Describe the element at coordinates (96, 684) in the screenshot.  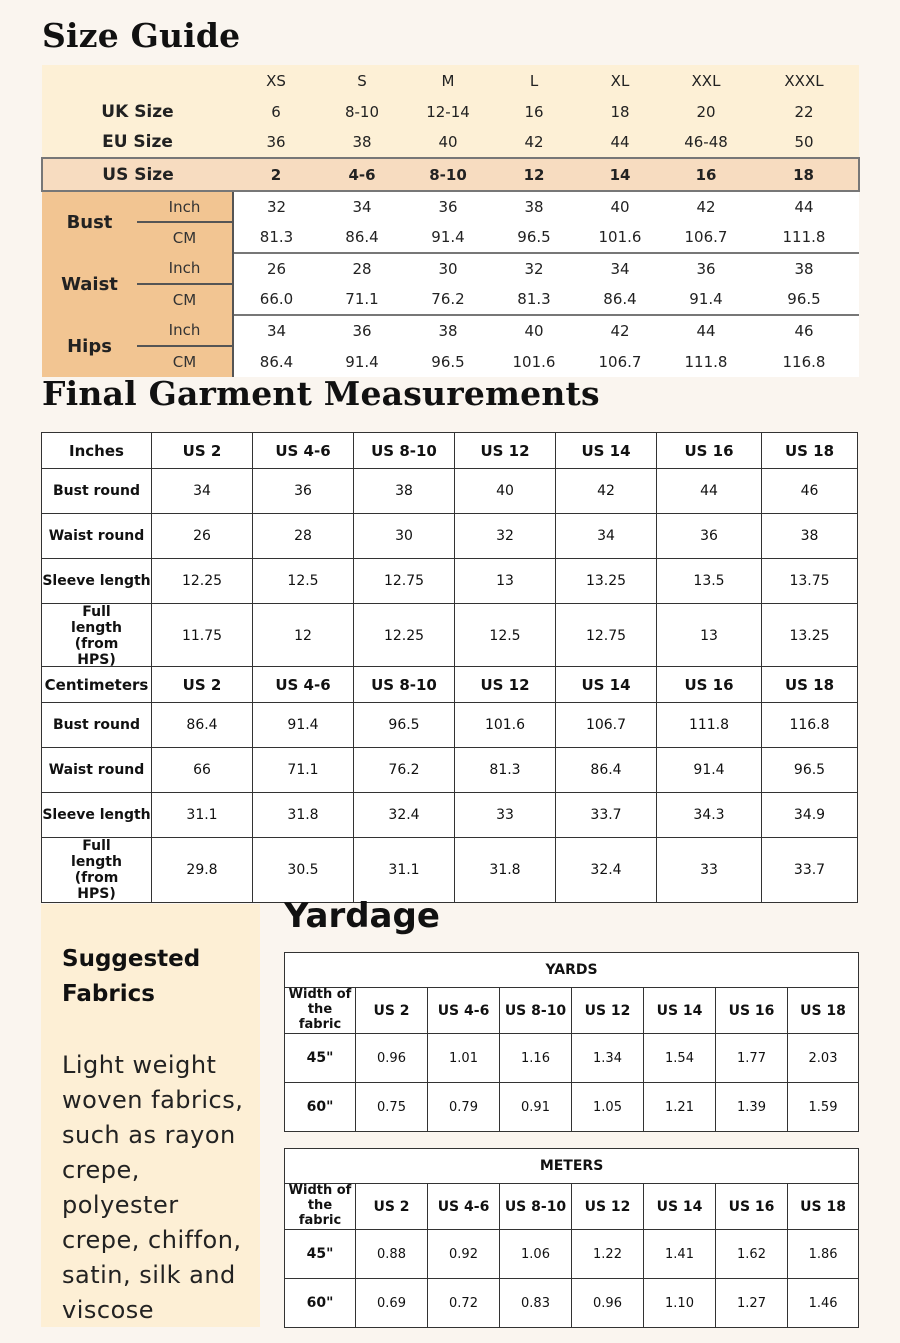
I see `unit-header: Centimeters` at that location.